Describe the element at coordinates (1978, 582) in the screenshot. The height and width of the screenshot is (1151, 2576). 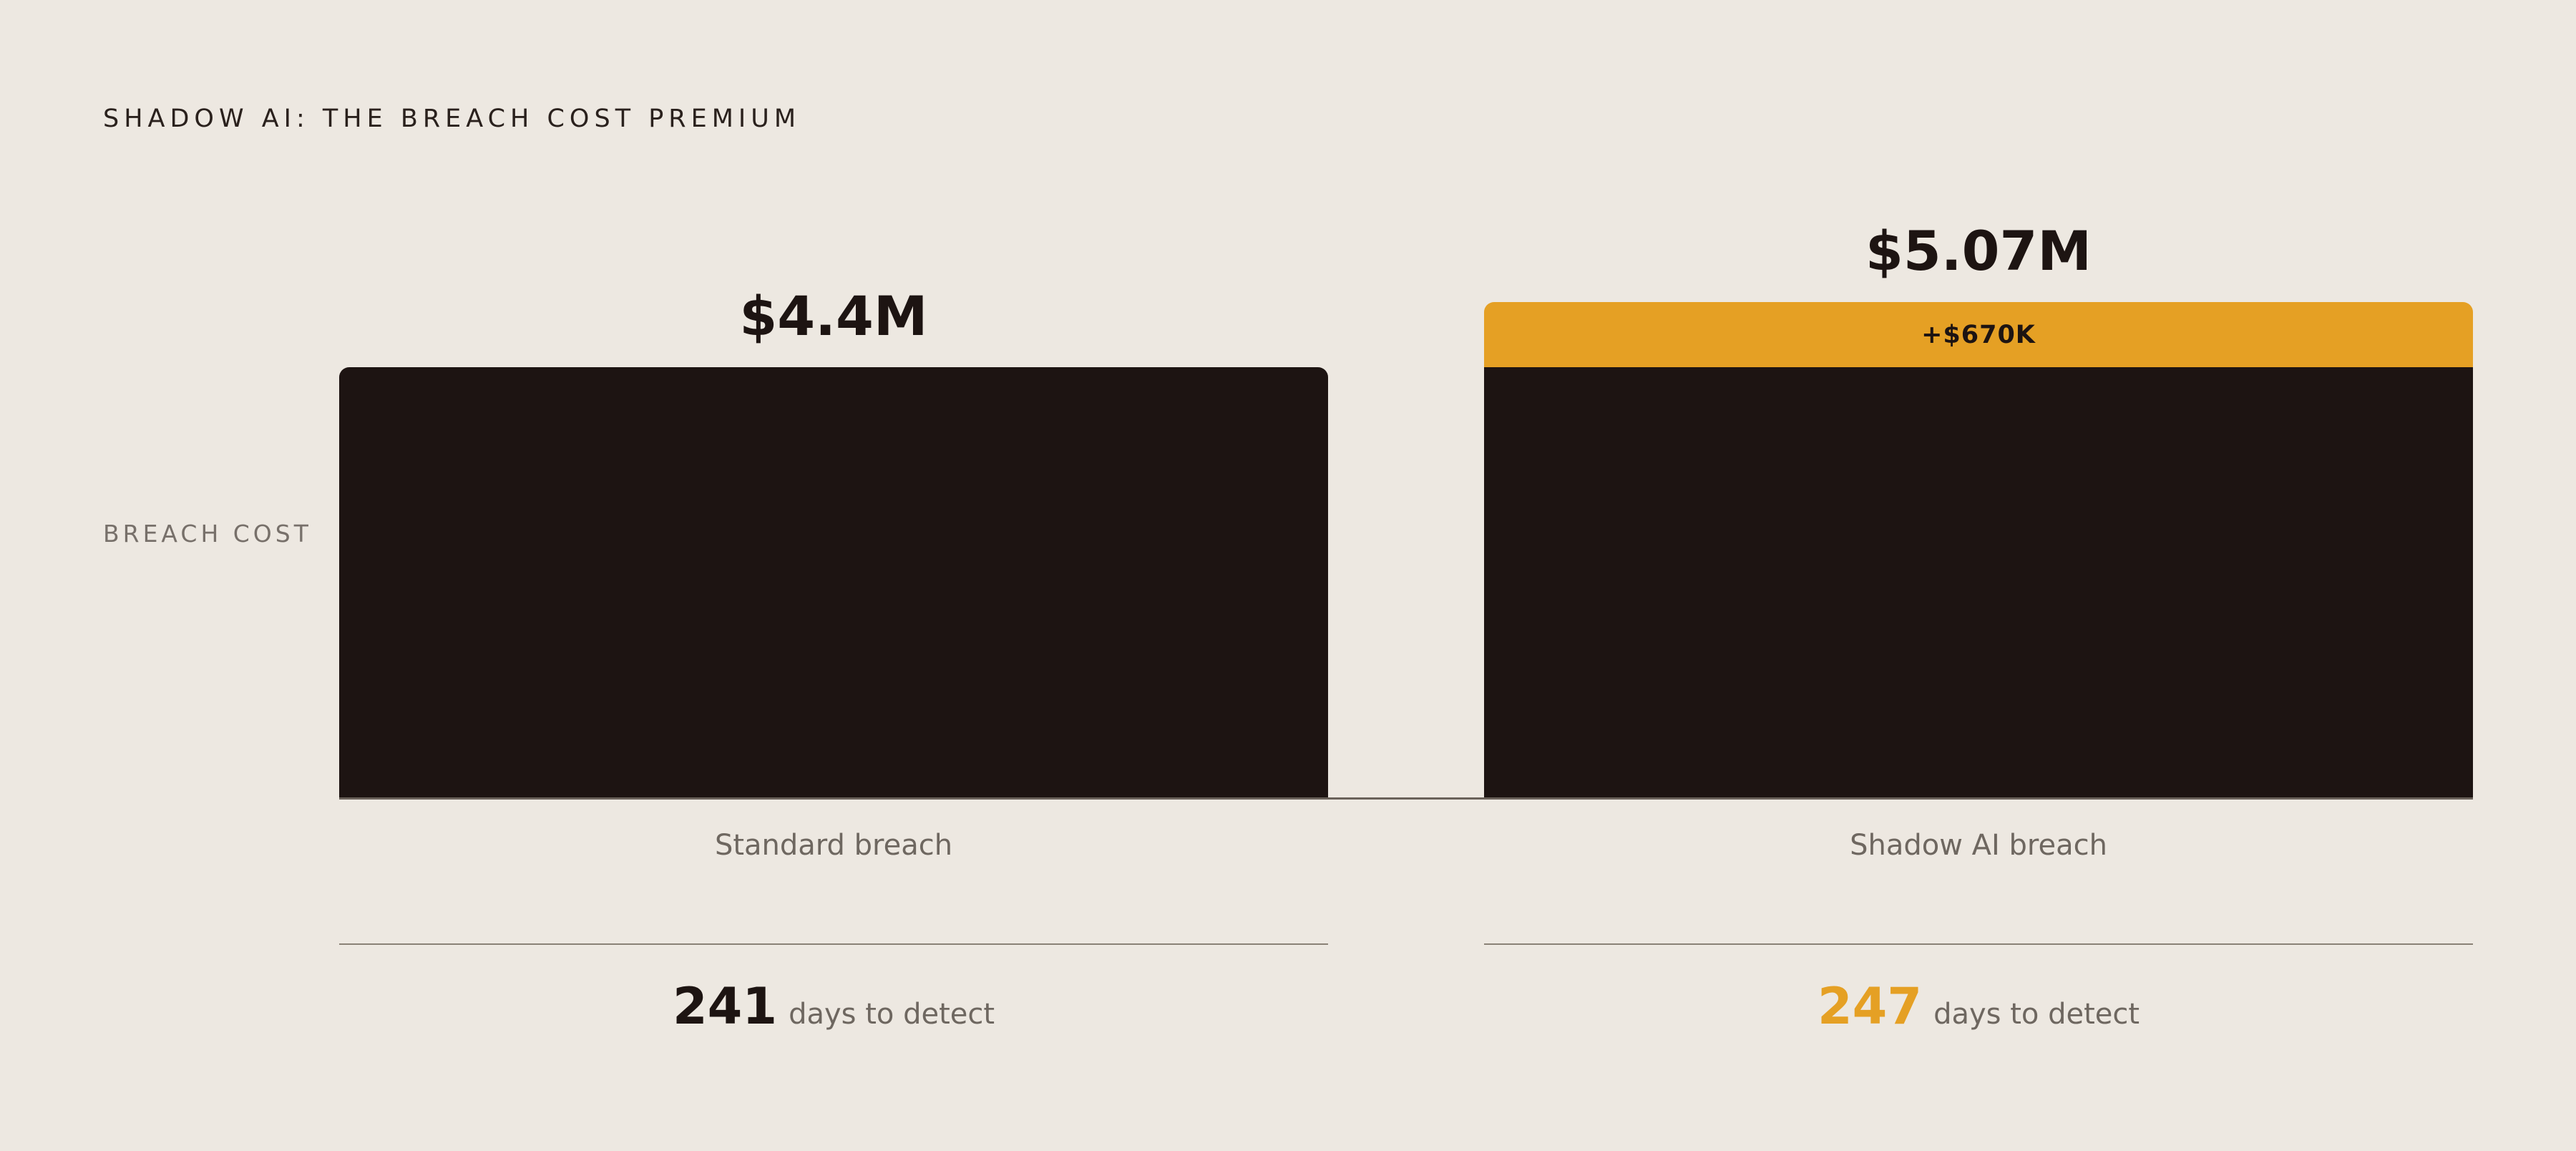
I see `bar-shadow-ai-breach` at that location.